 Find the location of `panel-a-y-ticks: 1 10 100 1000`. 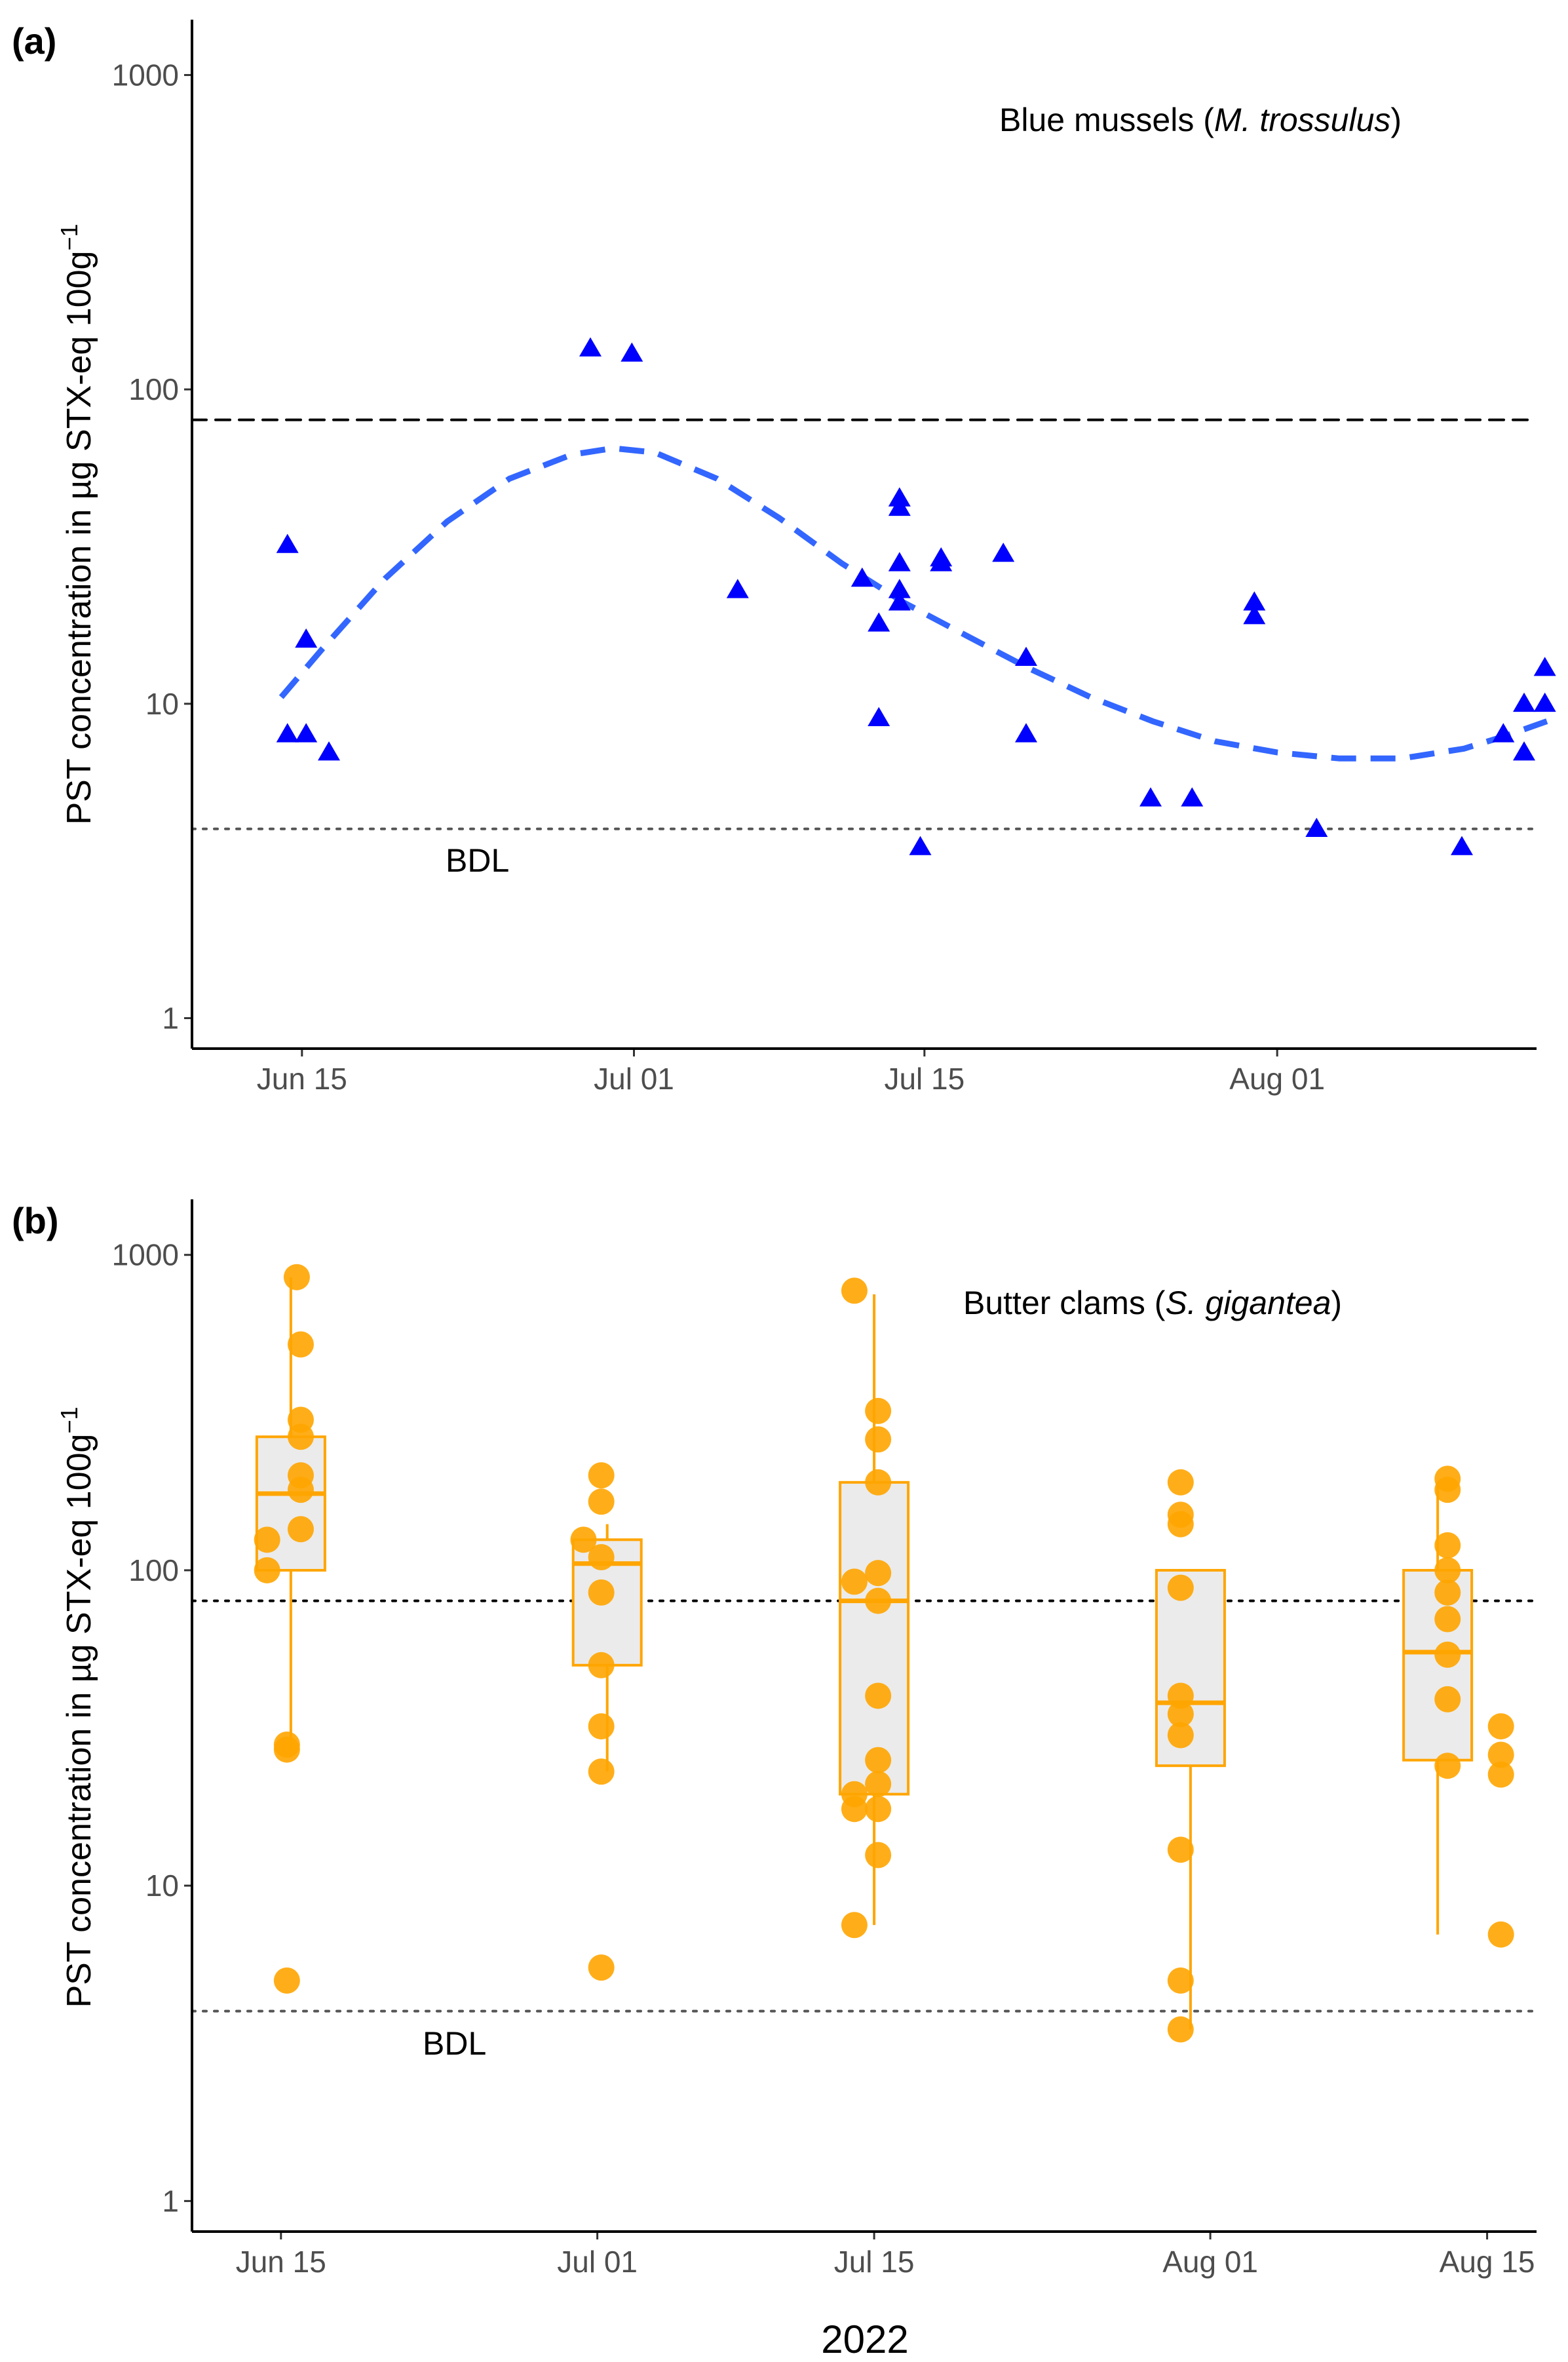

panel-a-y-ticks: 1 10 100 1000 is located at coordinates (152, 547).